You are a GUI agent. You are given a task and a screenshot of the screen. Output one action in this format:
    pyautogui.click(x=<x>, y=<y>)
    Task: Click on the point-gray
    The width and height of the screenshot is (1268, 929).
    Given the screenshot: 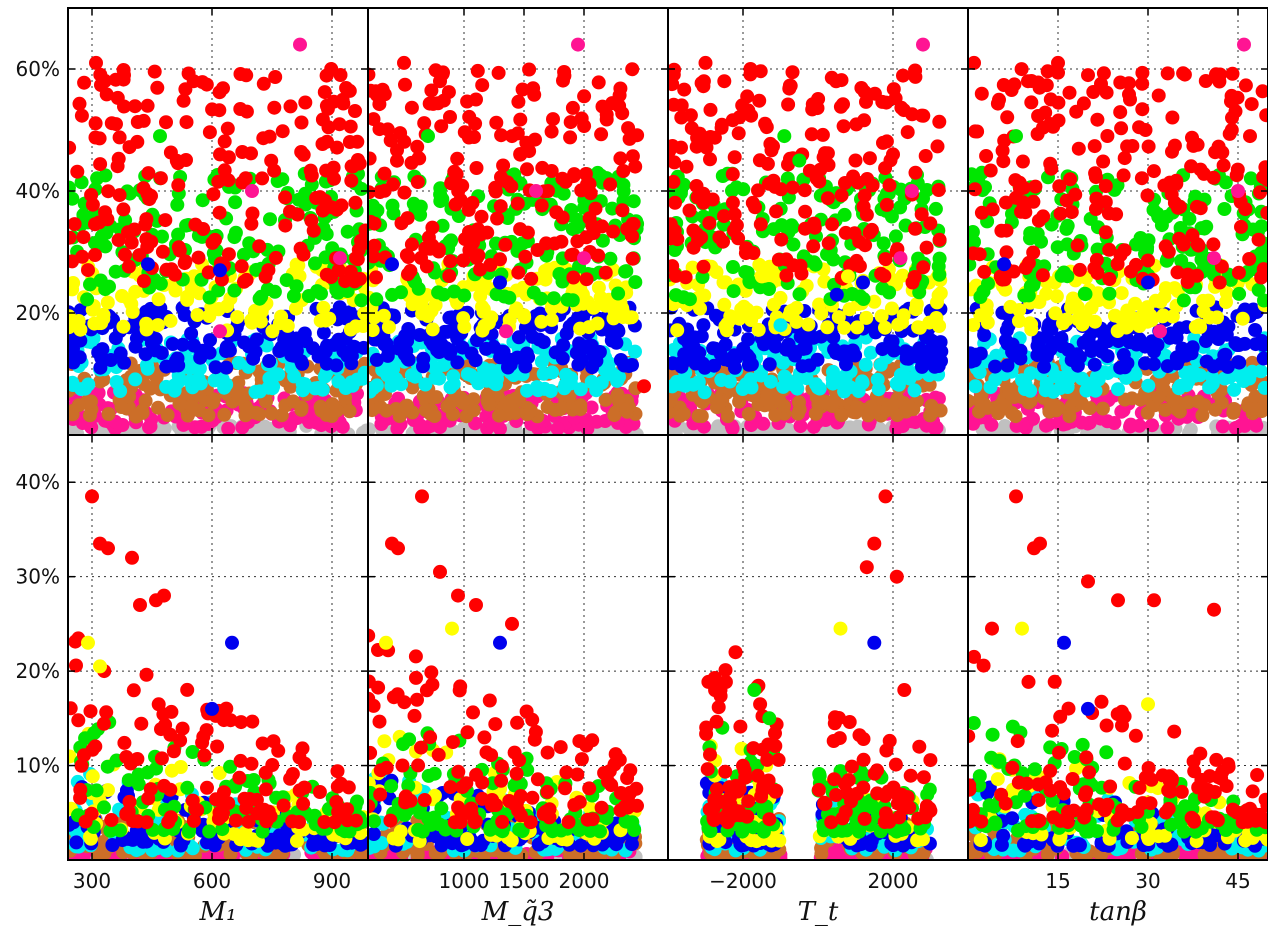 What is the action you would take?
    pyautogui.click(x=362, y=430)
    